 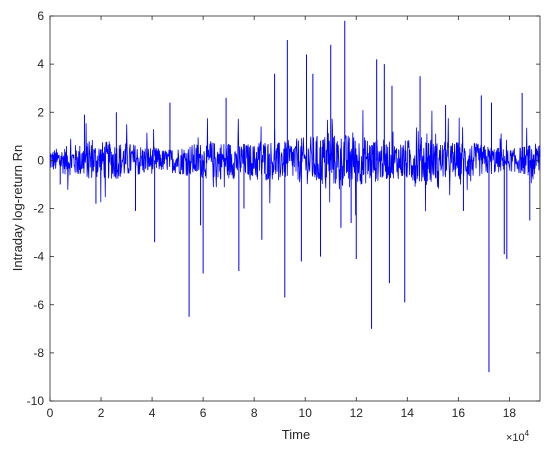 I want to click on x-axis-multiplier-base: ×10, so click(x=515, y=438).